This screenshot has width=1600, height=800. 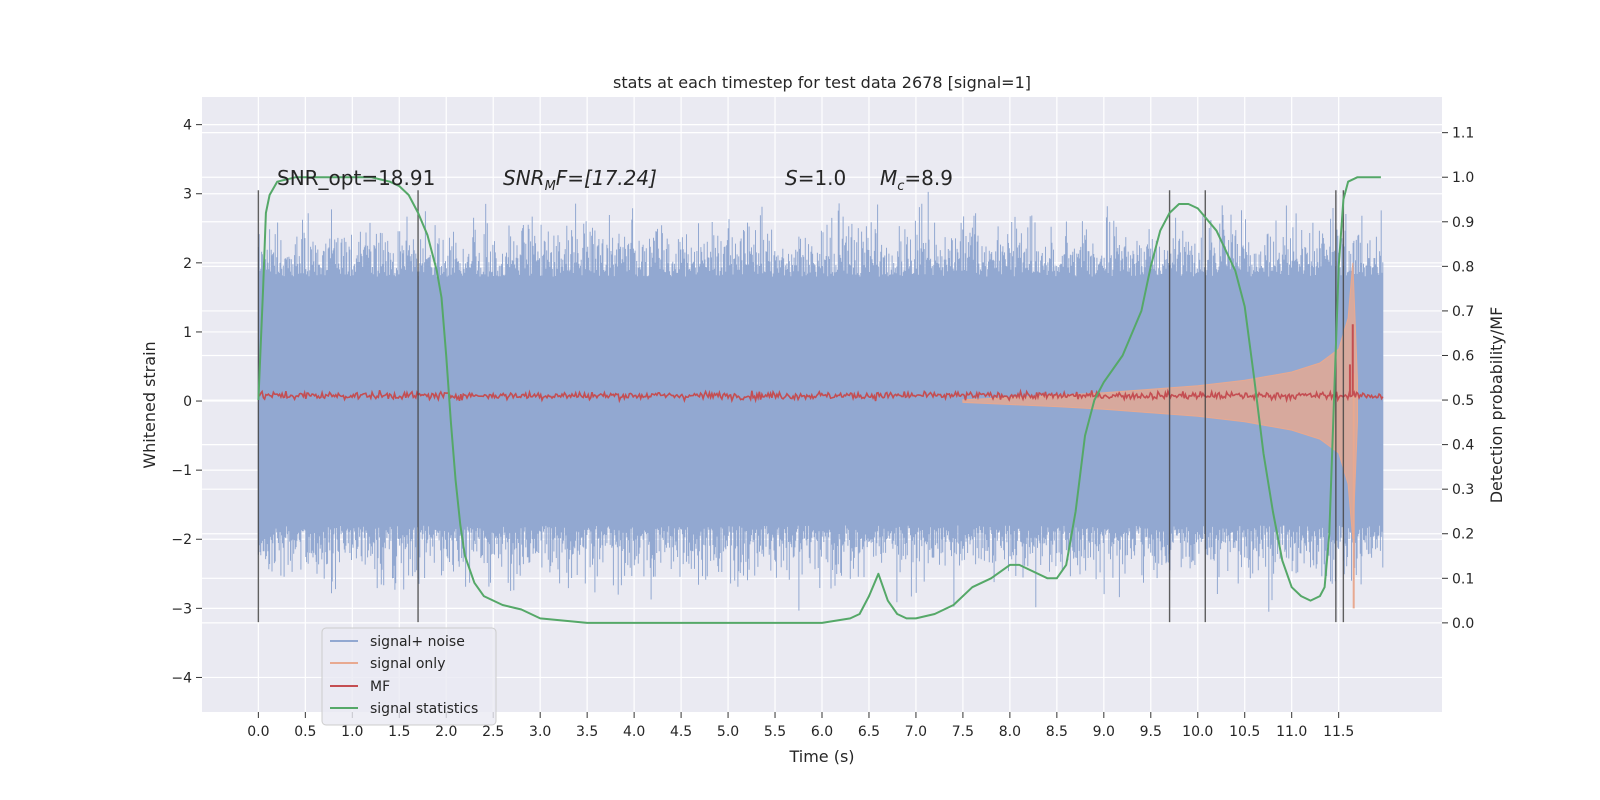 What do you see at coordinates (187, 126) in the screenshot?
I see `y-tick-label: 4` at bounding box center [187, 126].